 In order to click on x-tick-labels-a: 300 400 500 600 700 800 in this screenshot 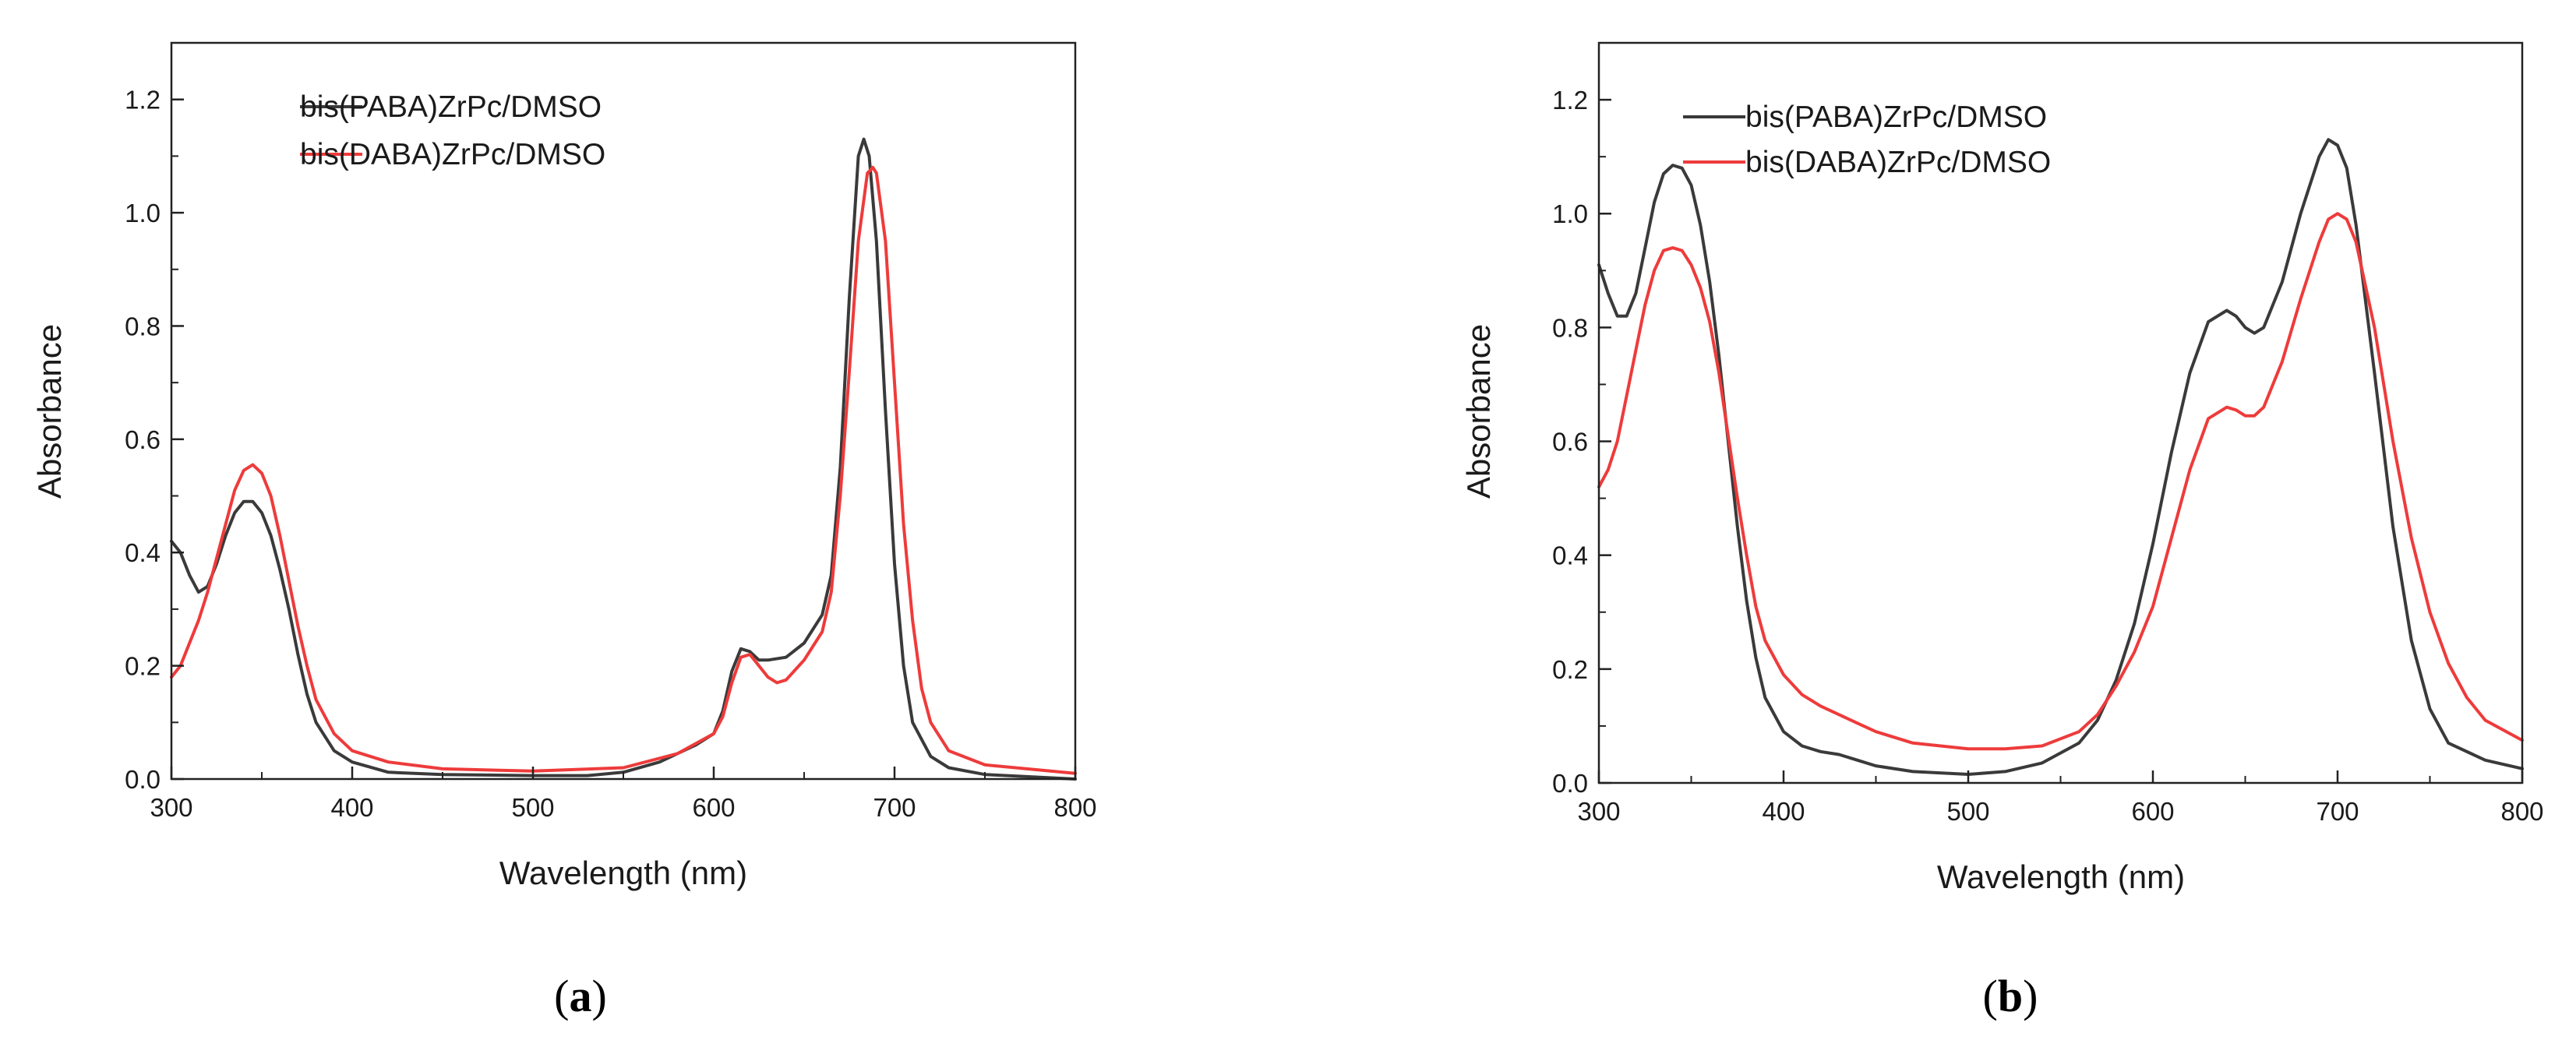, I will do `click(623, 808)`.